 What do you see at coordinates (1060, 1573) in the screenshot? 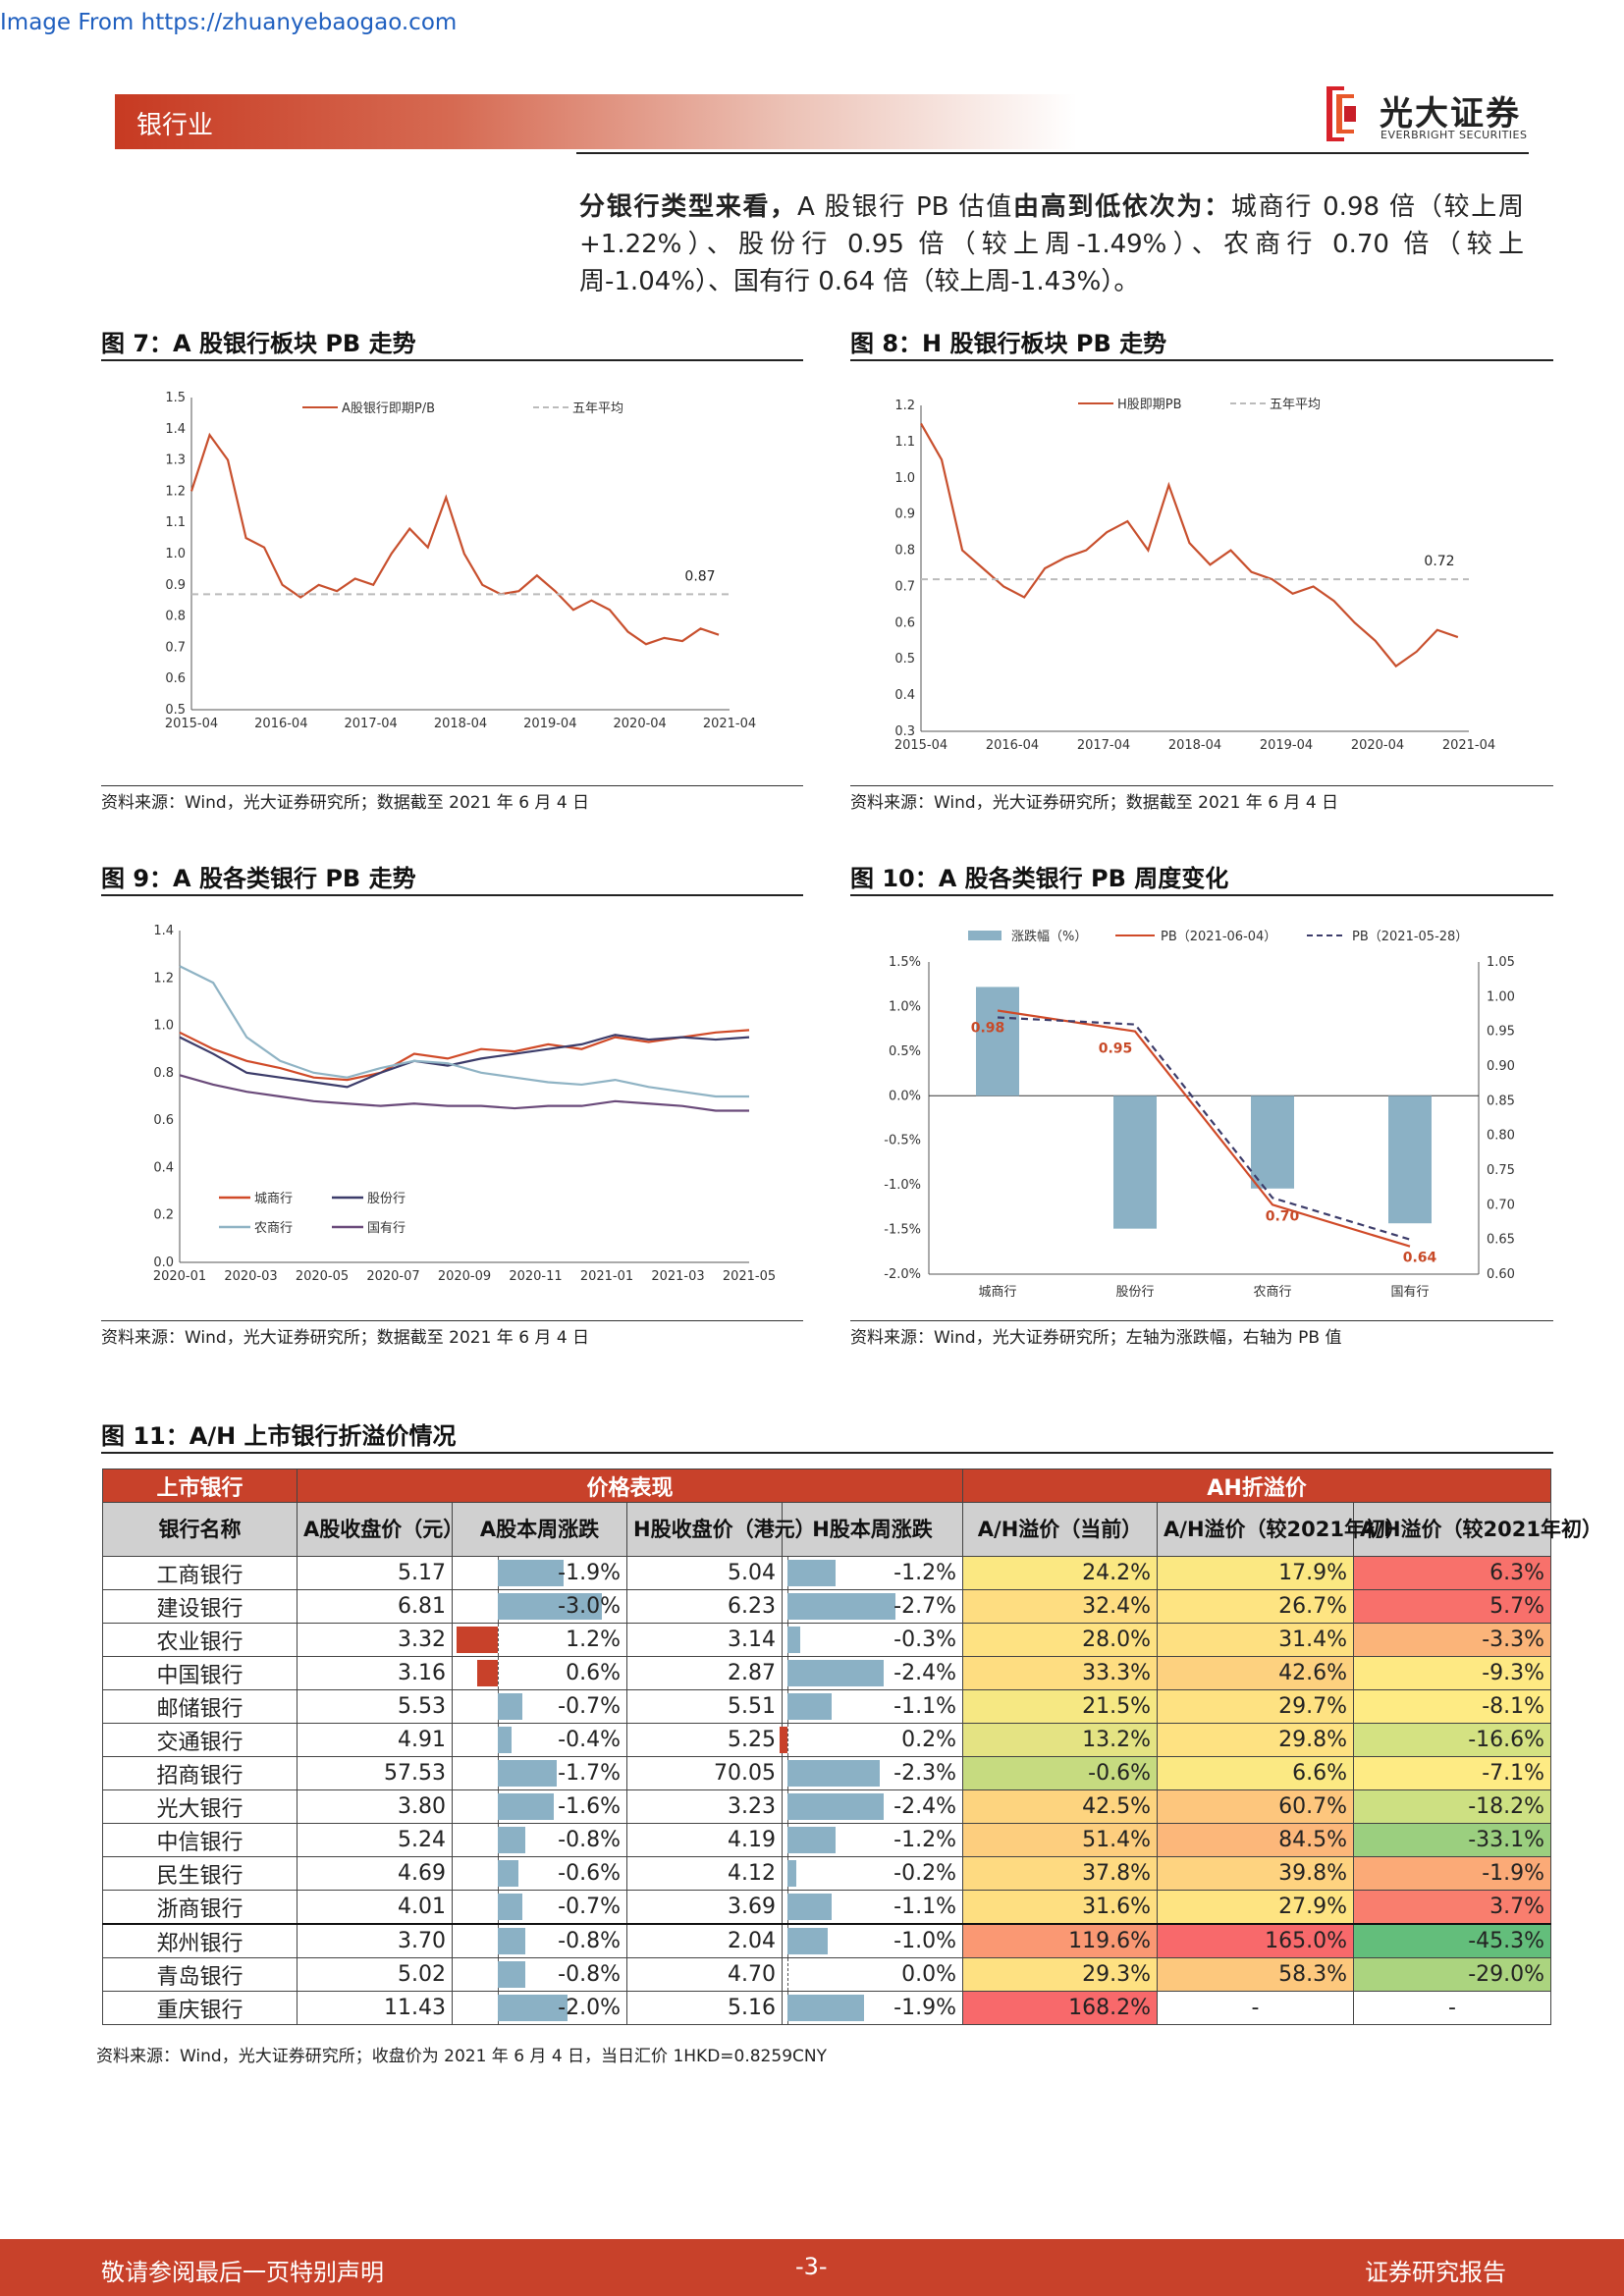
I see `premium-value: 24.2%` at bounding box center [1060, 1573].